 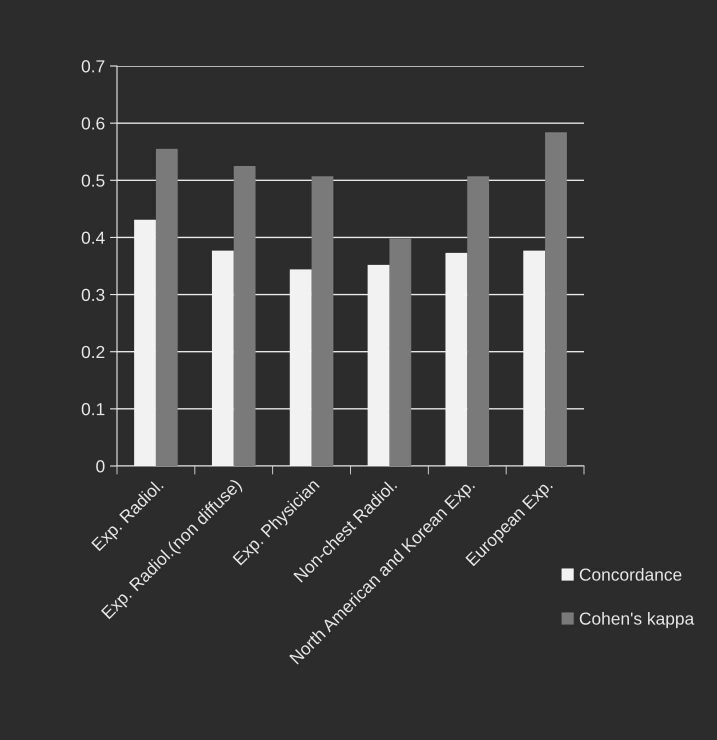 What do you see at coordinates (93, 238) in the screenshot?
I see `y-tick-label: 0.4` at bounding box center [93, 238].